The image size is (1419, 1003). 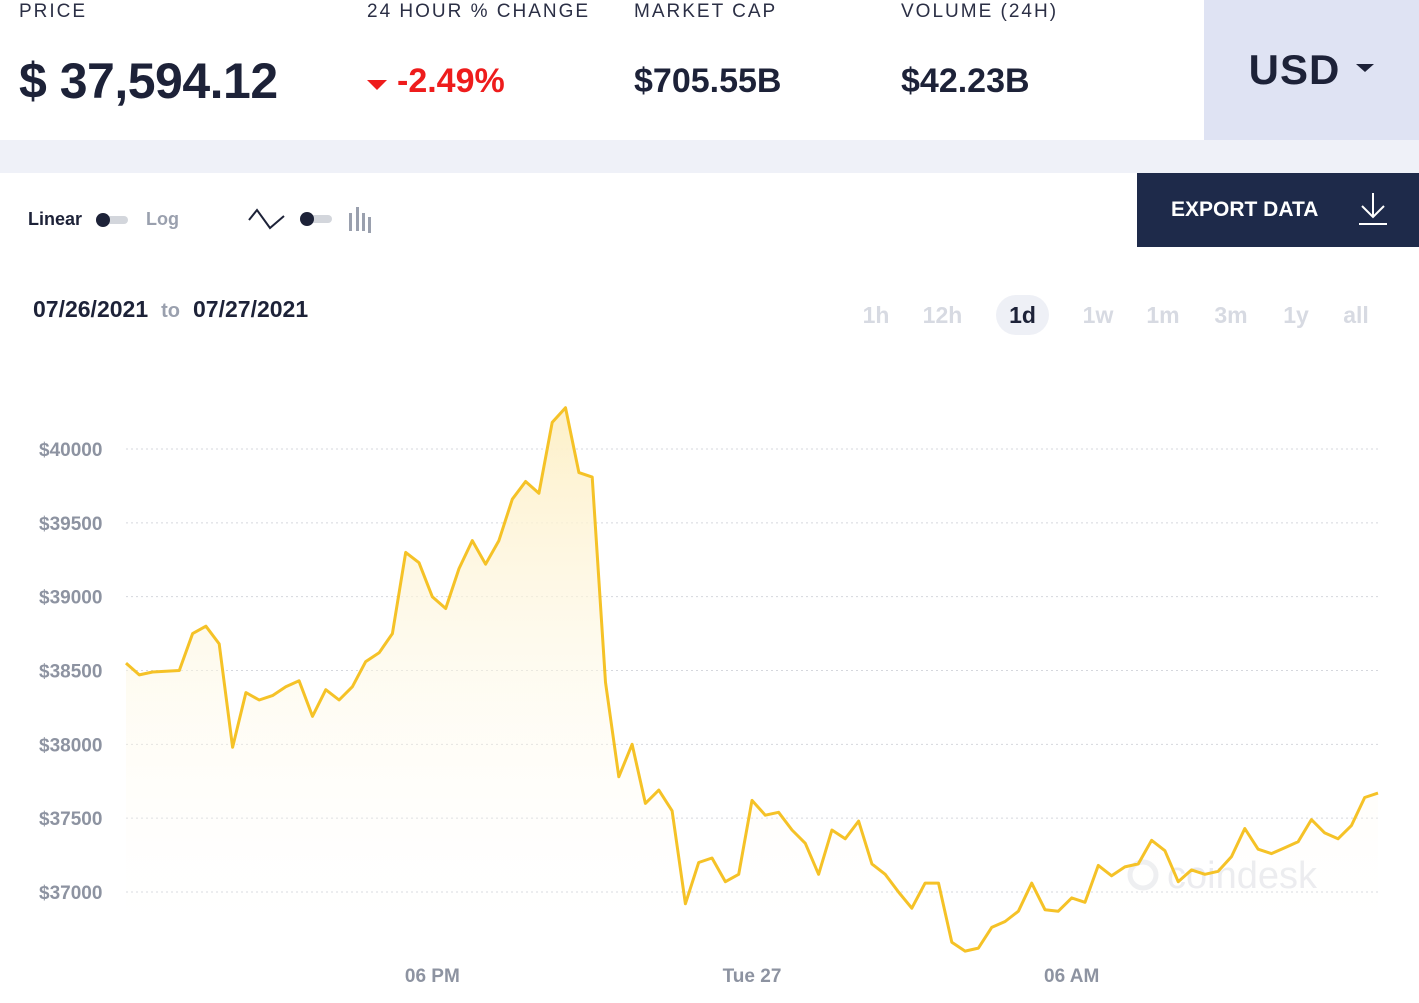 I want to click on tab-1d: 1d, so click(x=1022, y=315).